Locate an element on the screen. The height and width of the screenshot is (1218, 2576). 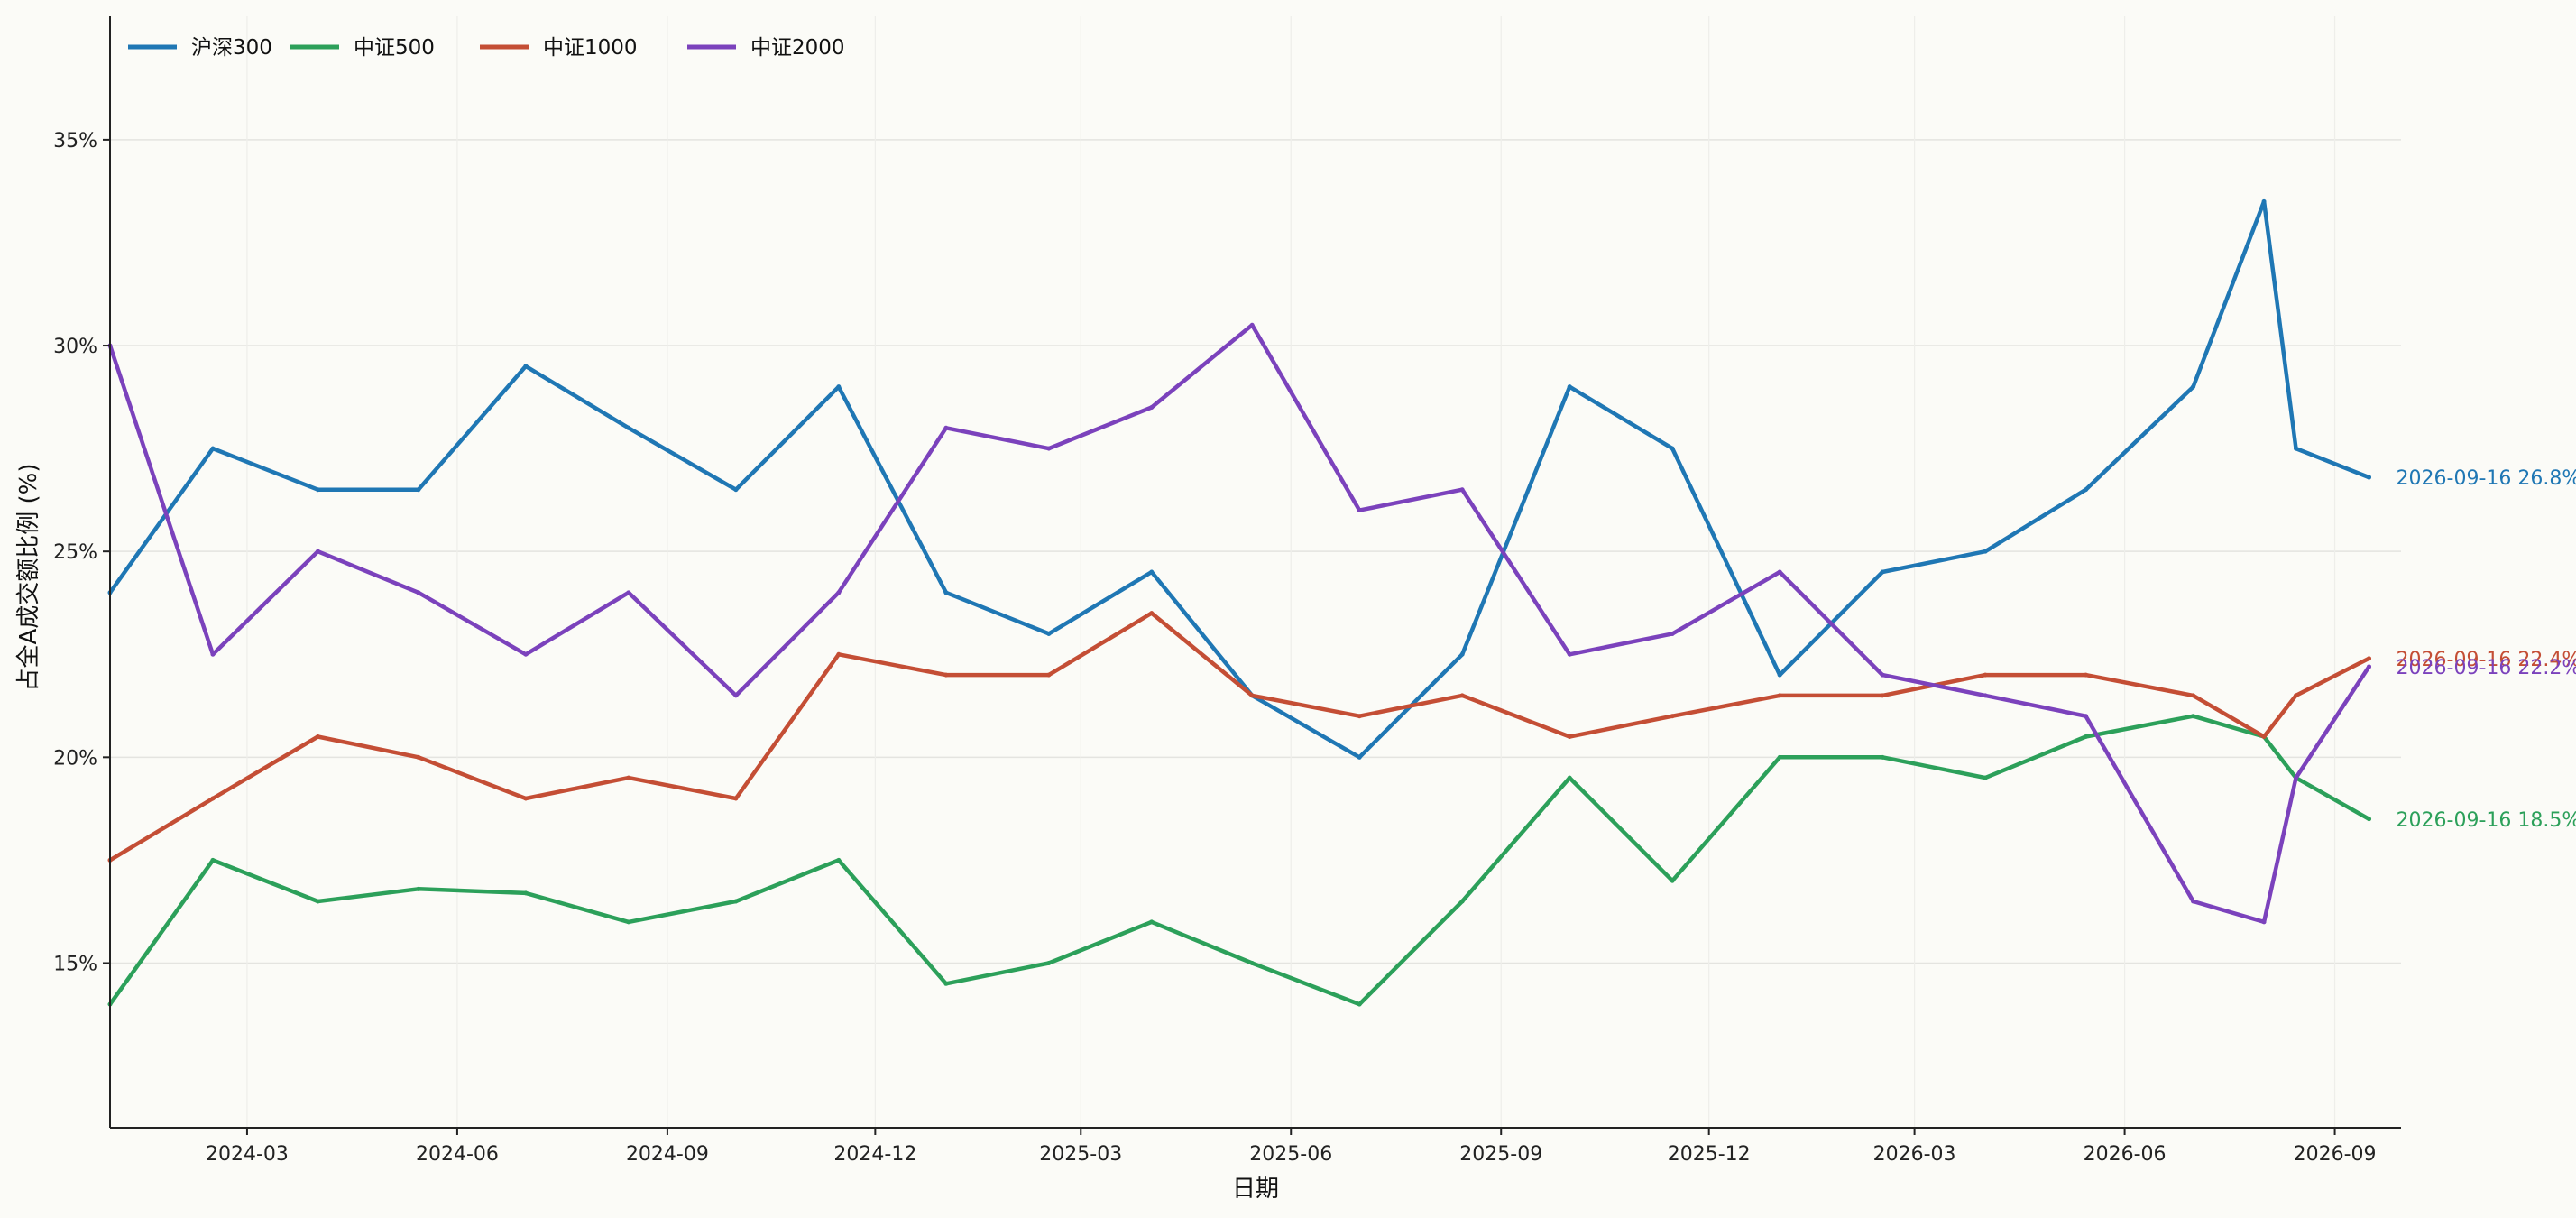
x-tick-label: 2026-09 is located at coordinates (2335, 1154).